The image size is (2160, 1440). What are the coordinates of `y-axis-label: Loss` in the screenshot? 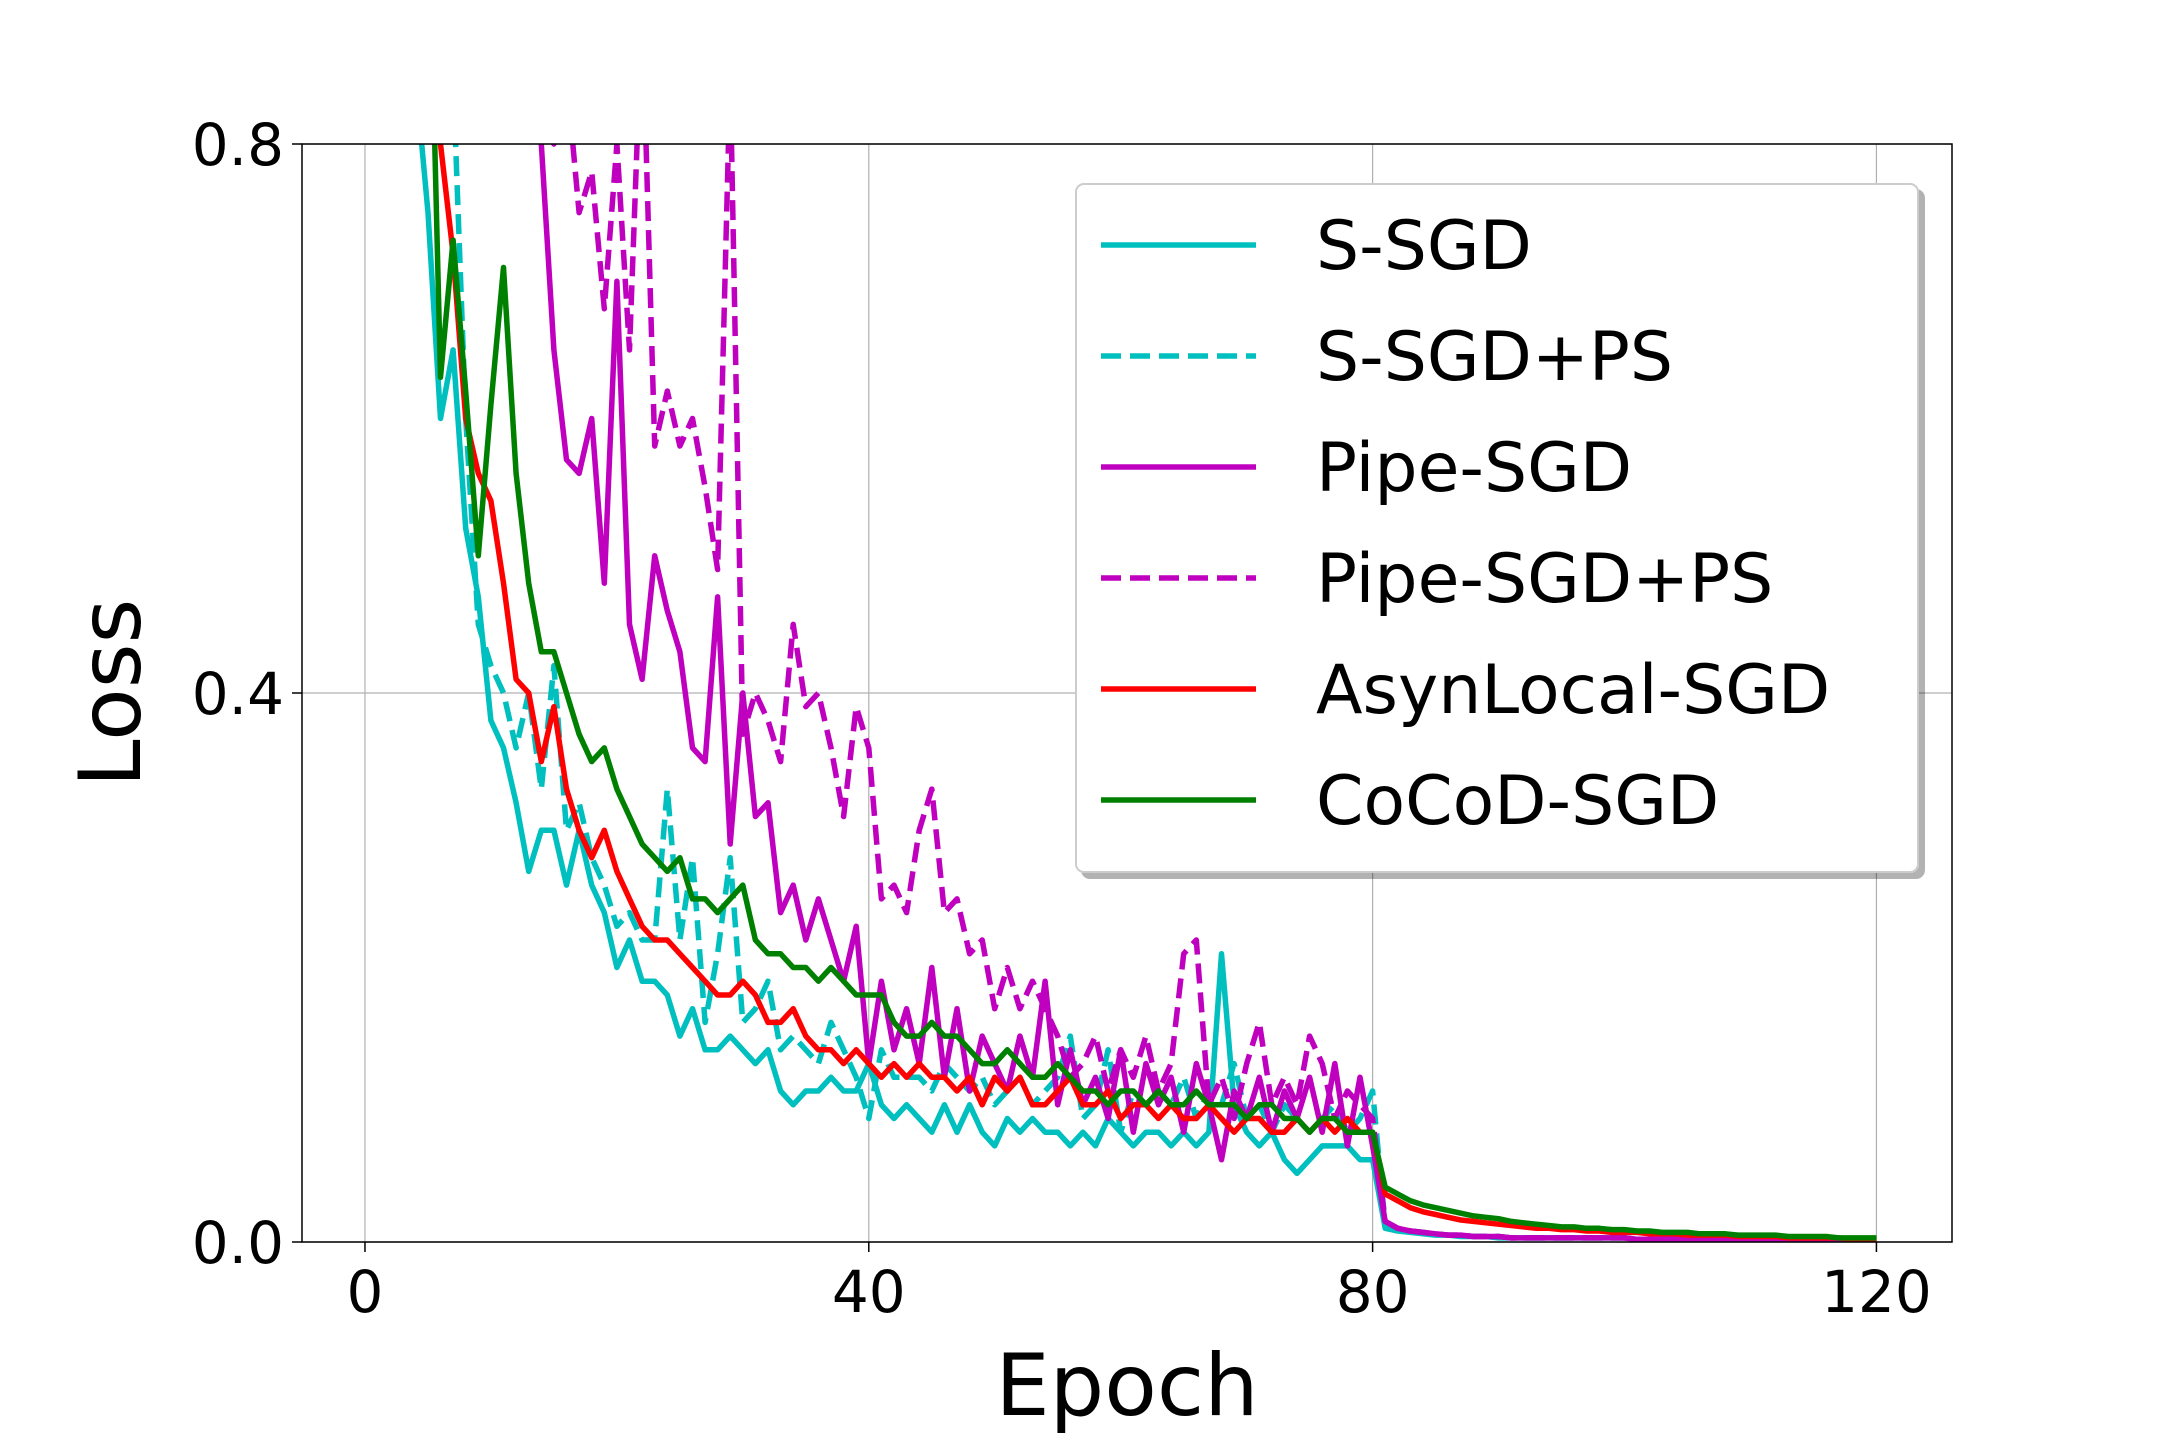 It's located at (111, 693).